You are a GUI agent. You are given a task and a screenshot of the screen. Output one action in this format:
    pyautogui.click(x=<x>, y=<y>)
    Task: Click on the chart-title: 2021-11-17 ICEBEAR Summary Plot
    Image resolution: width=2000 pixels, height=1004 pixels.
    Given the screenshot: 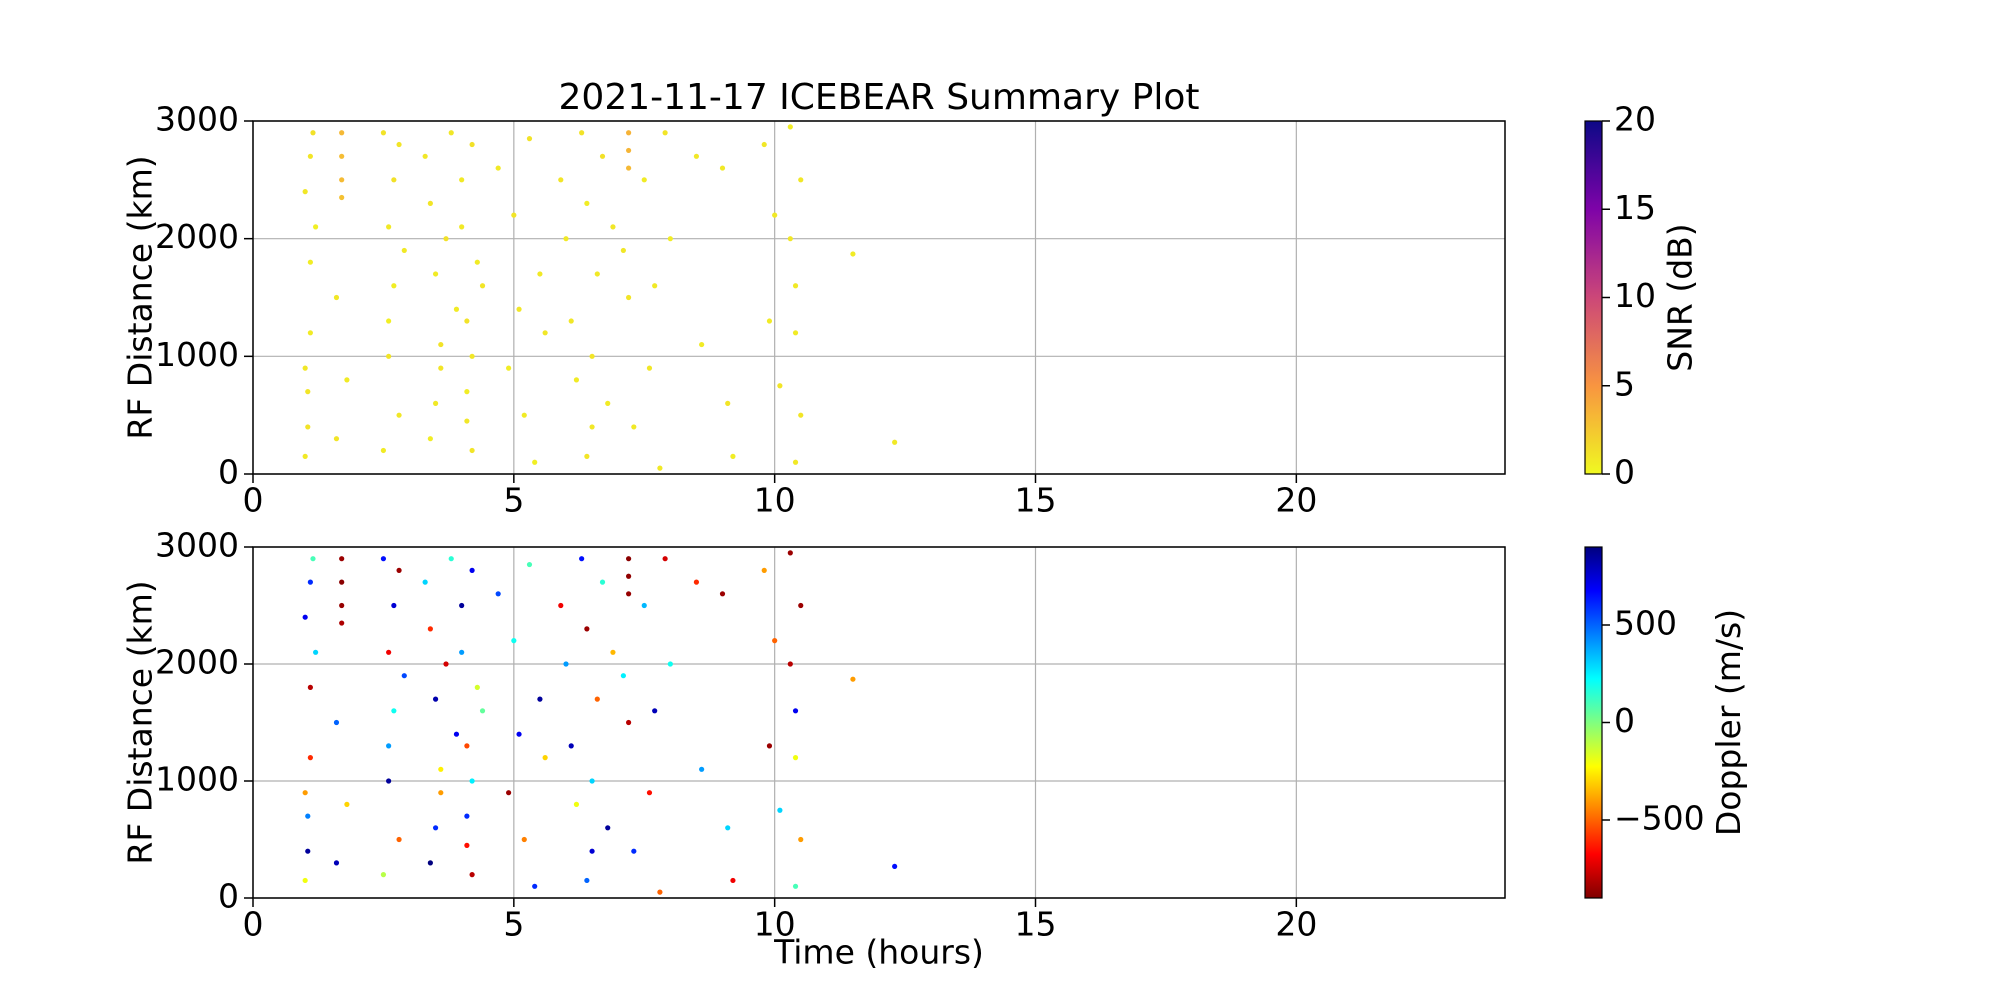 What is the action you would take?
    pyautogui.click(x=879, y=97)
    